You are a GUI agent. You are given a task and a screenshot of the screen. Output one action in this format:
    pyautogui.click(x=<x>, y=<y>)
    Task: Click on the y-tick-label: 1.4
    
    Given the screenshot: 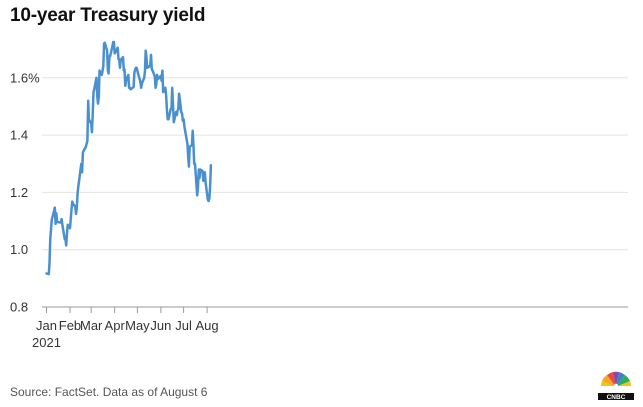 What is the action you would take?
    pyautogui.click(x=19, y=135)
    